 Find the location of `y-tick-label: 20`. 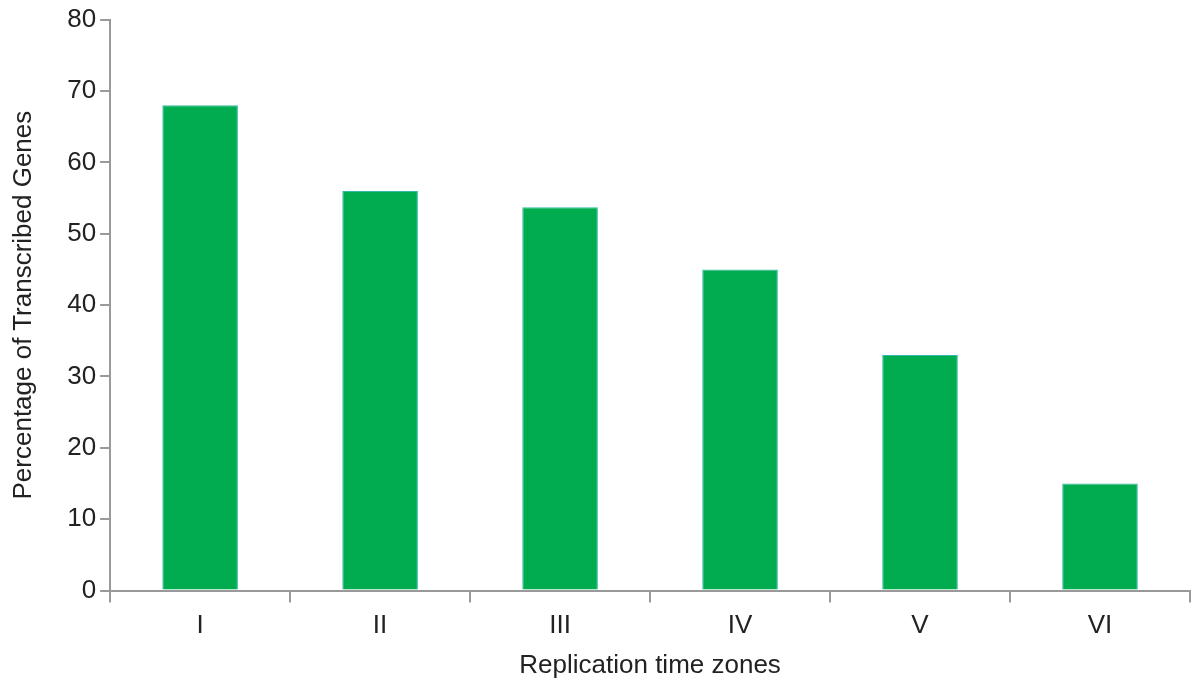

y-tick-label: 20 is located at coordinates (82, 446).